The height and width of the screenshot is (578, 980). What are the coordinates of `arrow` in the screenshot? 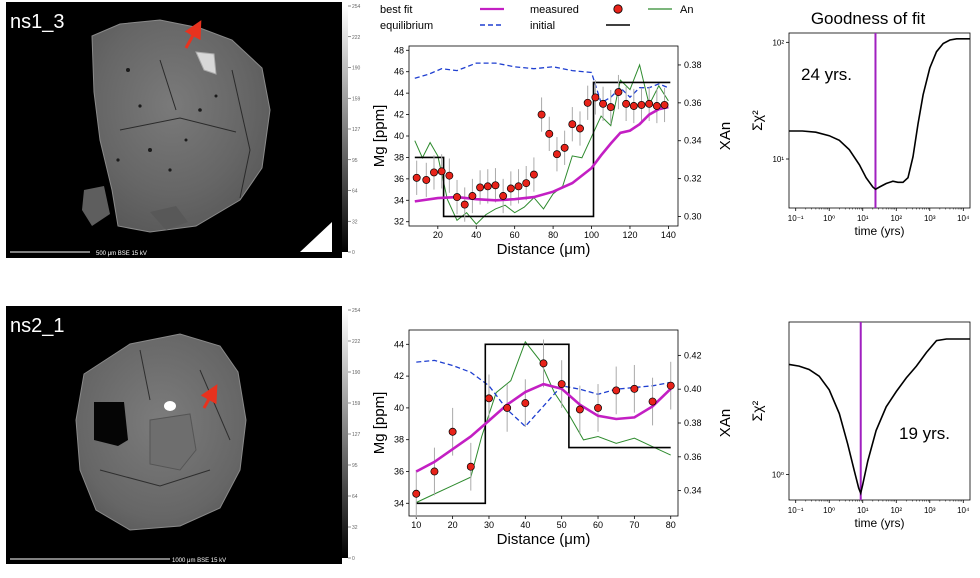 It's located at (209, 396).